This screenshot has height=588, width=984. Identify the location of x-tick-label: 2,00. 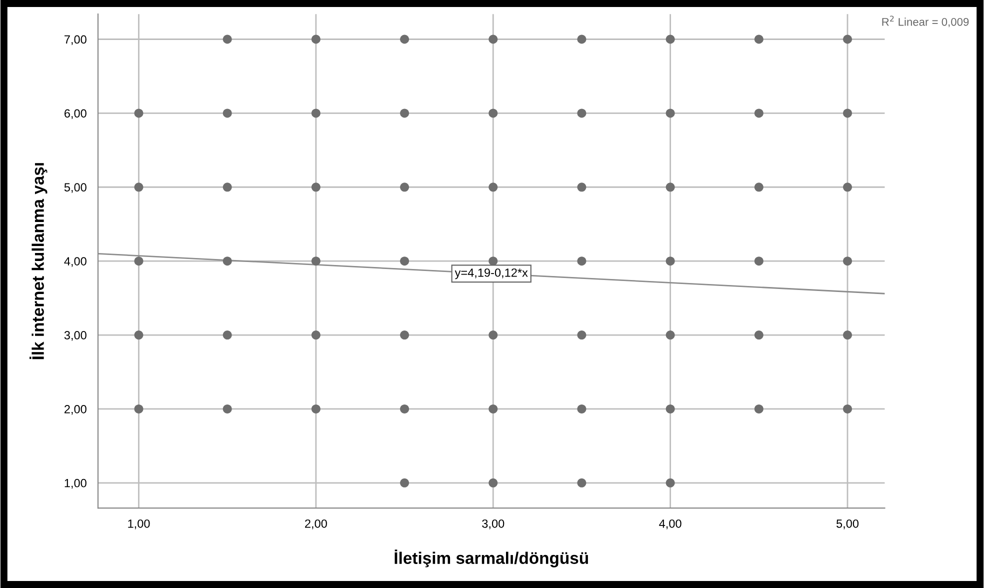
(316, 524).